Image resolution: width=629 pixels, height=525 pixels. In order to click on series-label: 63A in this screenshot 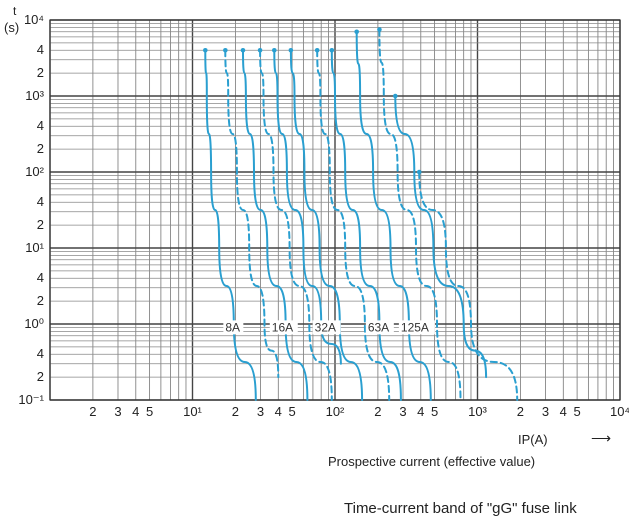, I will do `click(378, 327)`.